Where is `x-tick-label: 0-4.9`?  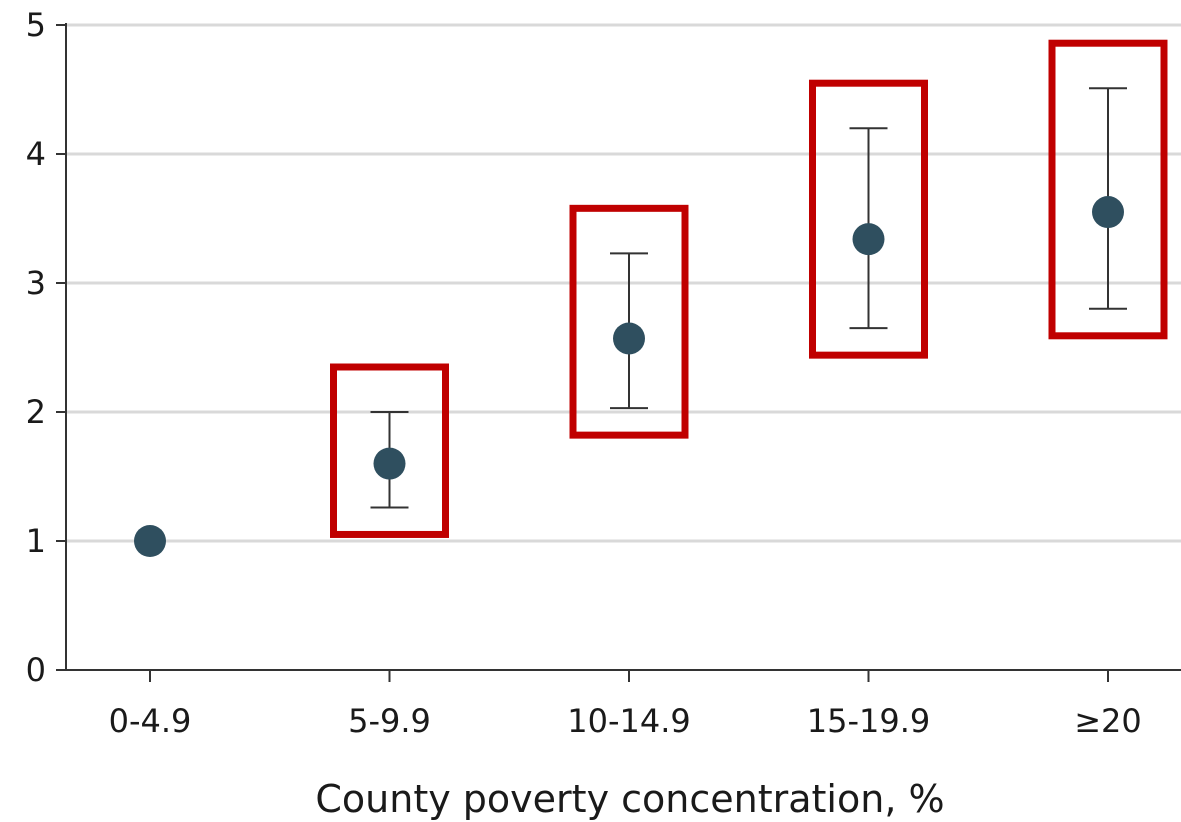
x-tick-label: 0-4.9 is located at coordinates (150, 721).